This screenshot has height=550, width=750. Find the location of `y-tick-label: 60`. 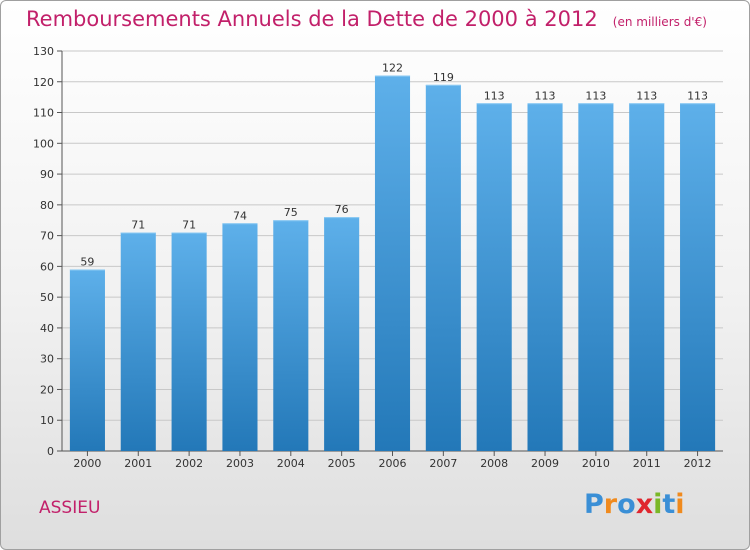

y-tick-label: 60 is located at coordinates (47, 266).